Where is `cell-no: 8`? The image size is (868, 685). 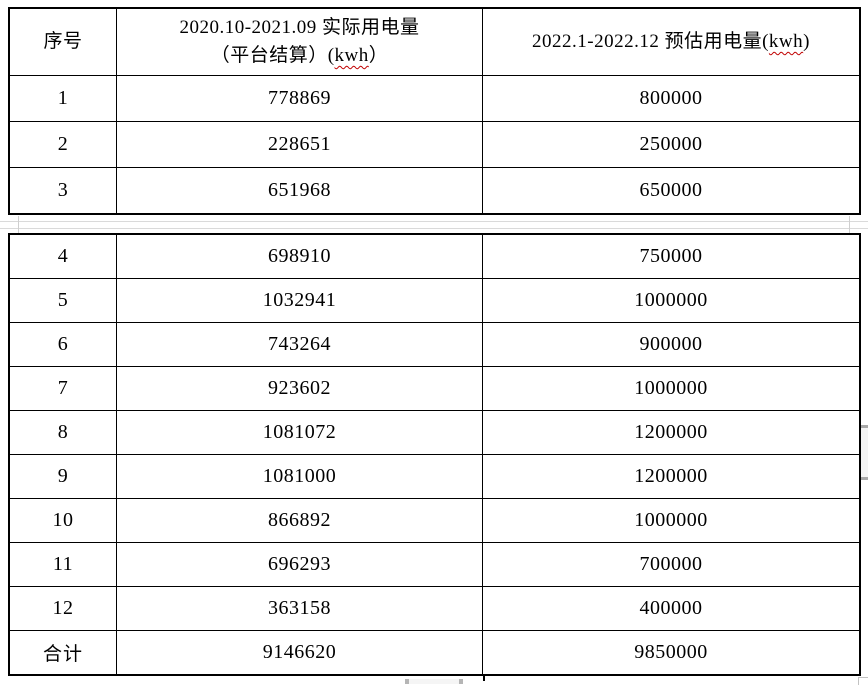
cell-no: 8 is located at coordinates (63, 432).